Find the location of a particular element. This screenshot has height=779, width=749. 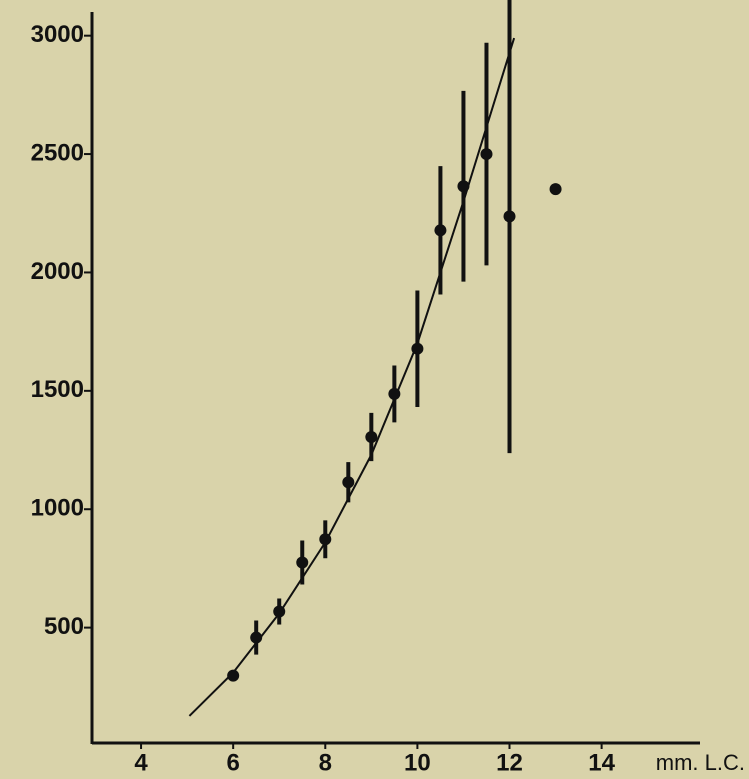

y-tick-label: 3000 is located at coordinates (57, 34).